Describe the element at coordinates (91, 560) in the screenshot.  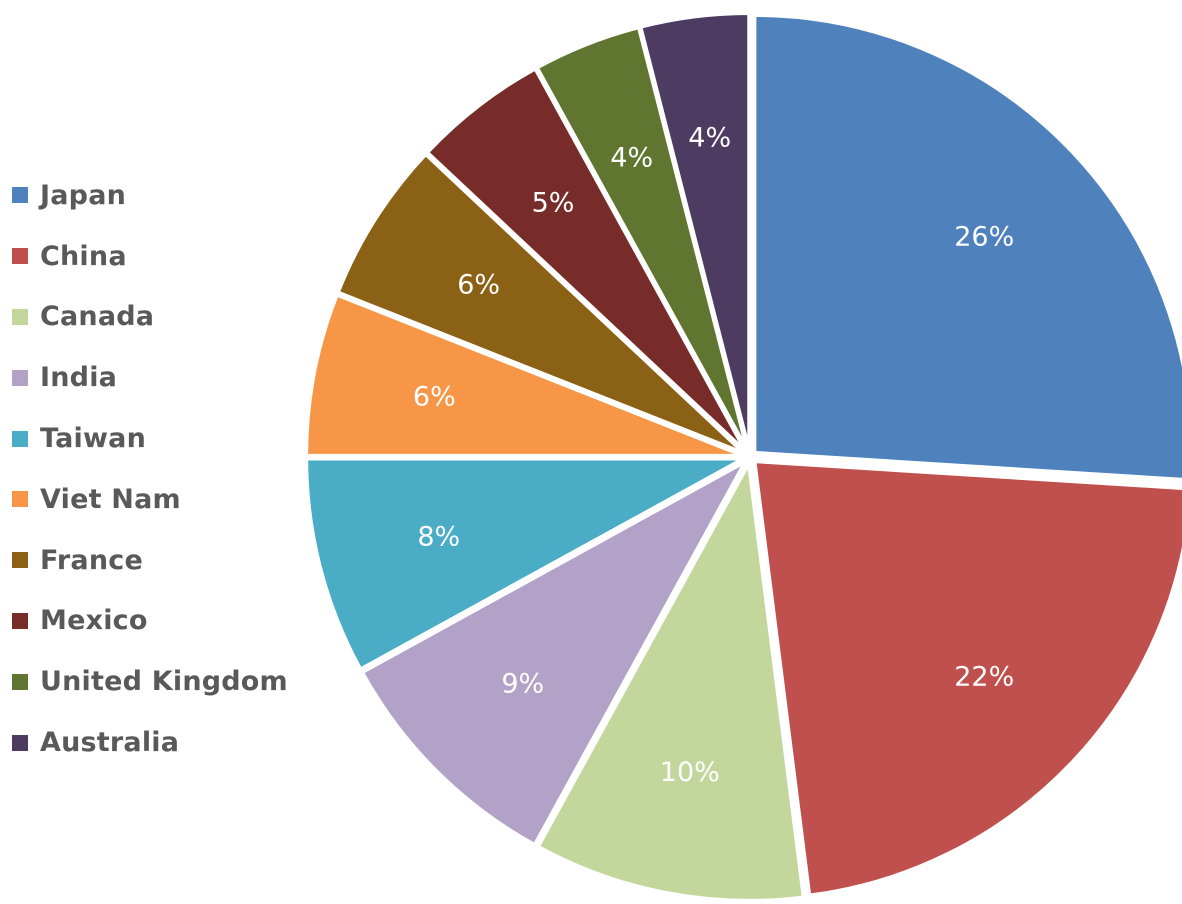
I see `legend-label-france: France` at that location.